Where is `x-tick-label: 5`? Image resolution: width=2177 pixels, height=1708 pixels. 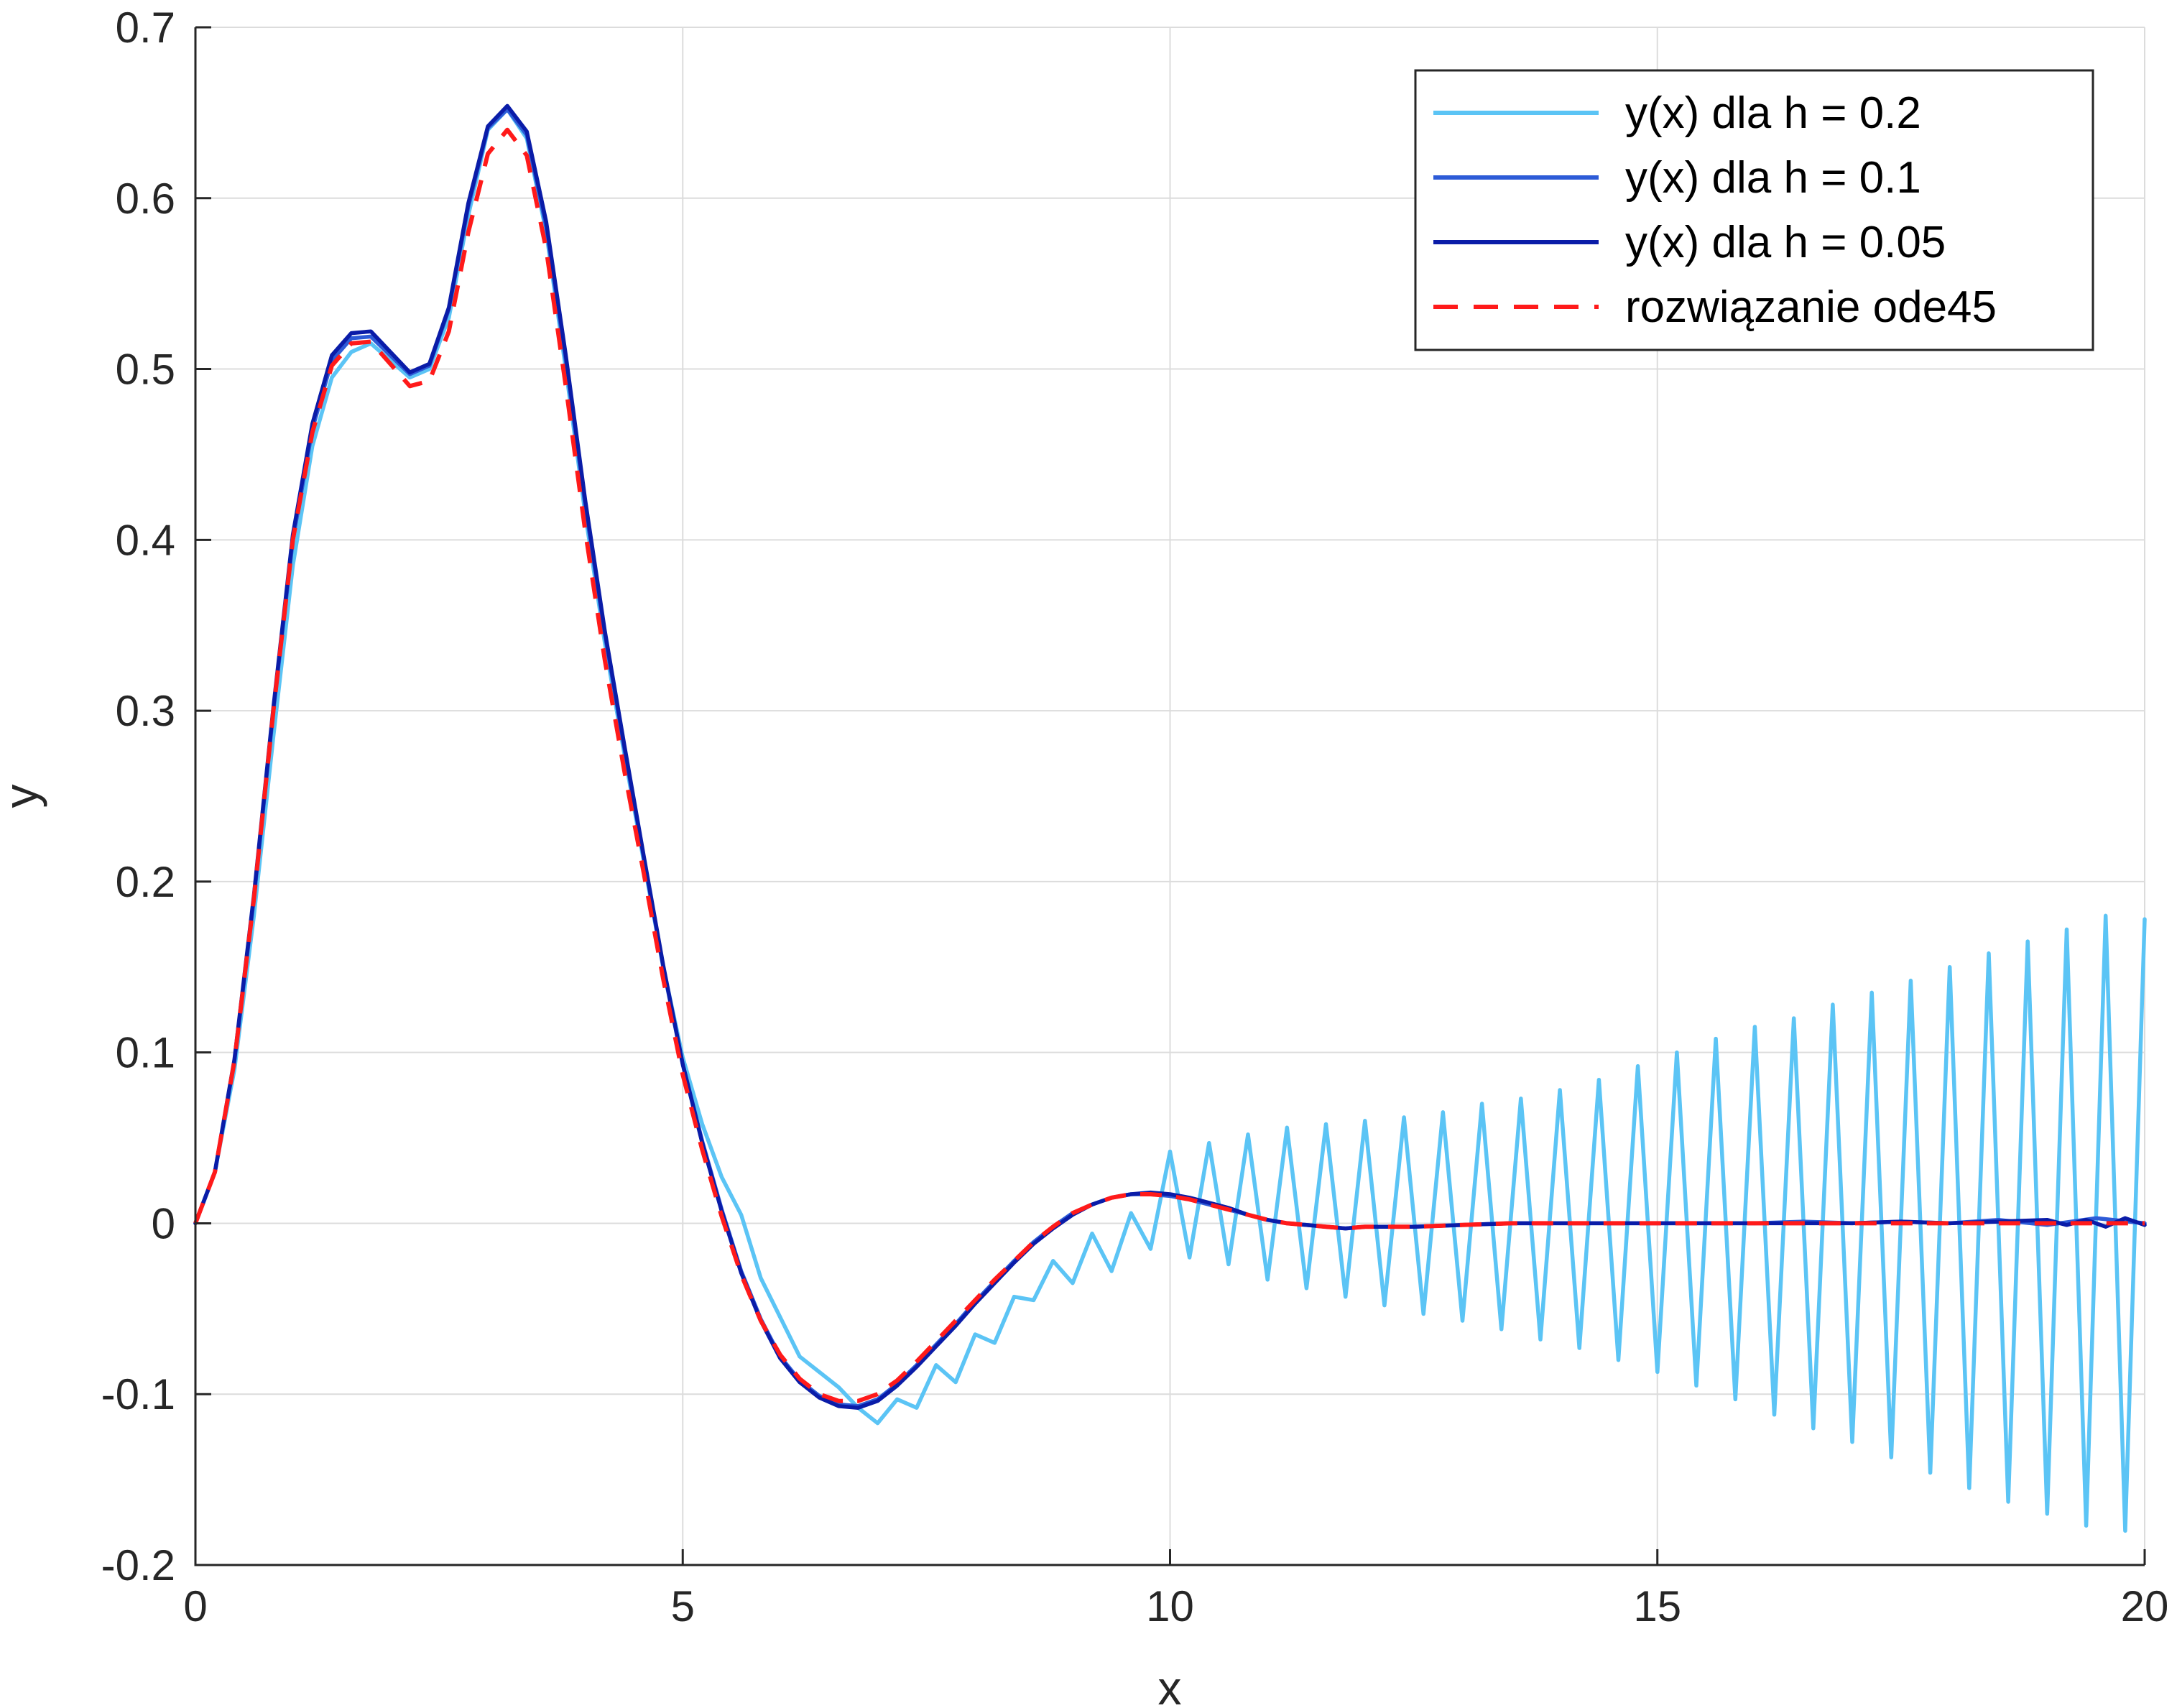
x-tick-label: 5 is located at coordinates (683, 1606).